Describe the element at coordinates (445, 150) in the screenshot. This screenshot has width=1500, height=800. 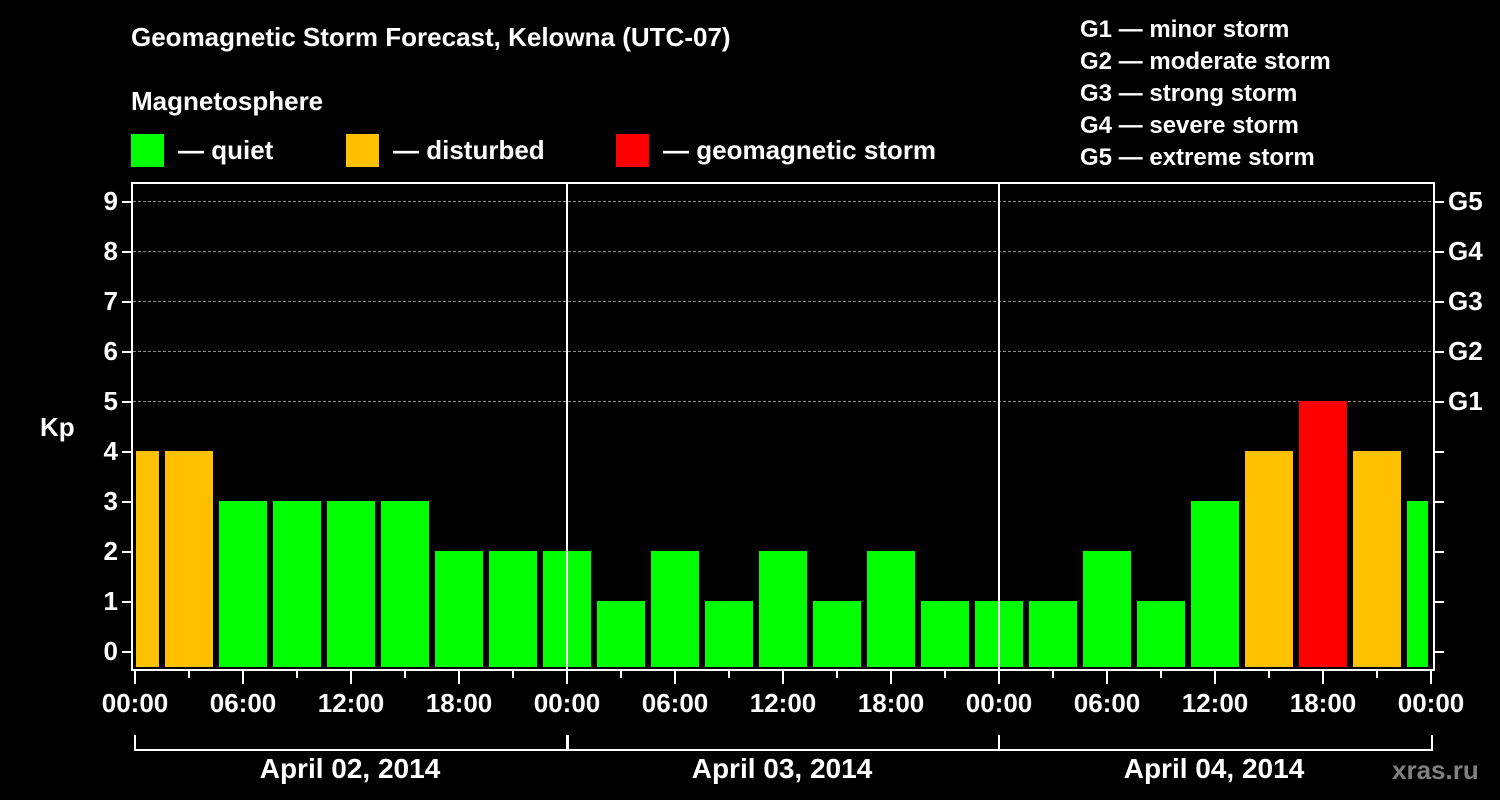
I see `legend-item-disturbed: — disturbed` at that location.